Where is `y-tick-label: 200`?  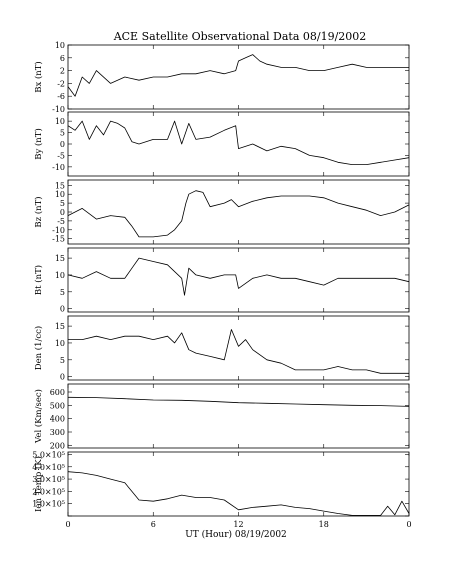
y-tick-label: 200 is located at coordinates (57, 445).